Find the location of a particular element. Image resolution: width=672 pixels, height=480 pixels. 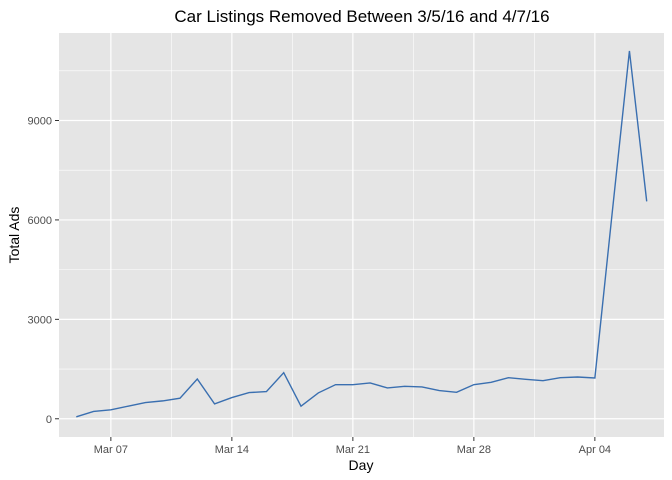

y-axis-title: Total Ads is located at coordinates (14, 235).